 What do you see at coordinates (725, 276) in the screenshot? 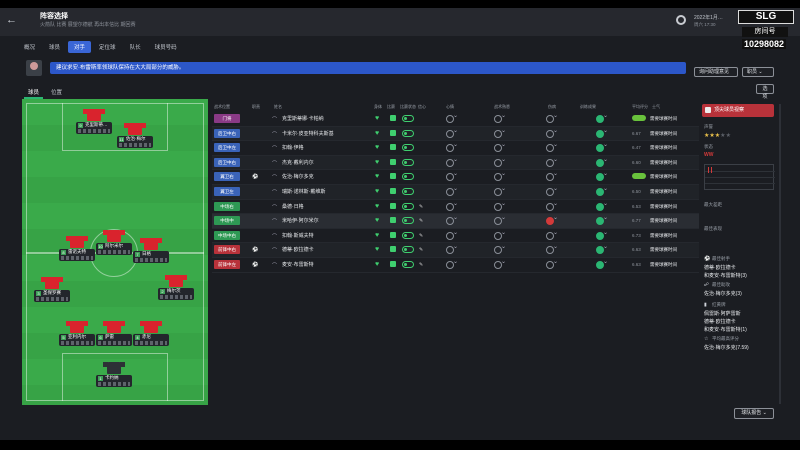
I see `top-scorer-value-2: 和麦安·布雷斯特(3)` at bounding box center [725, 276].